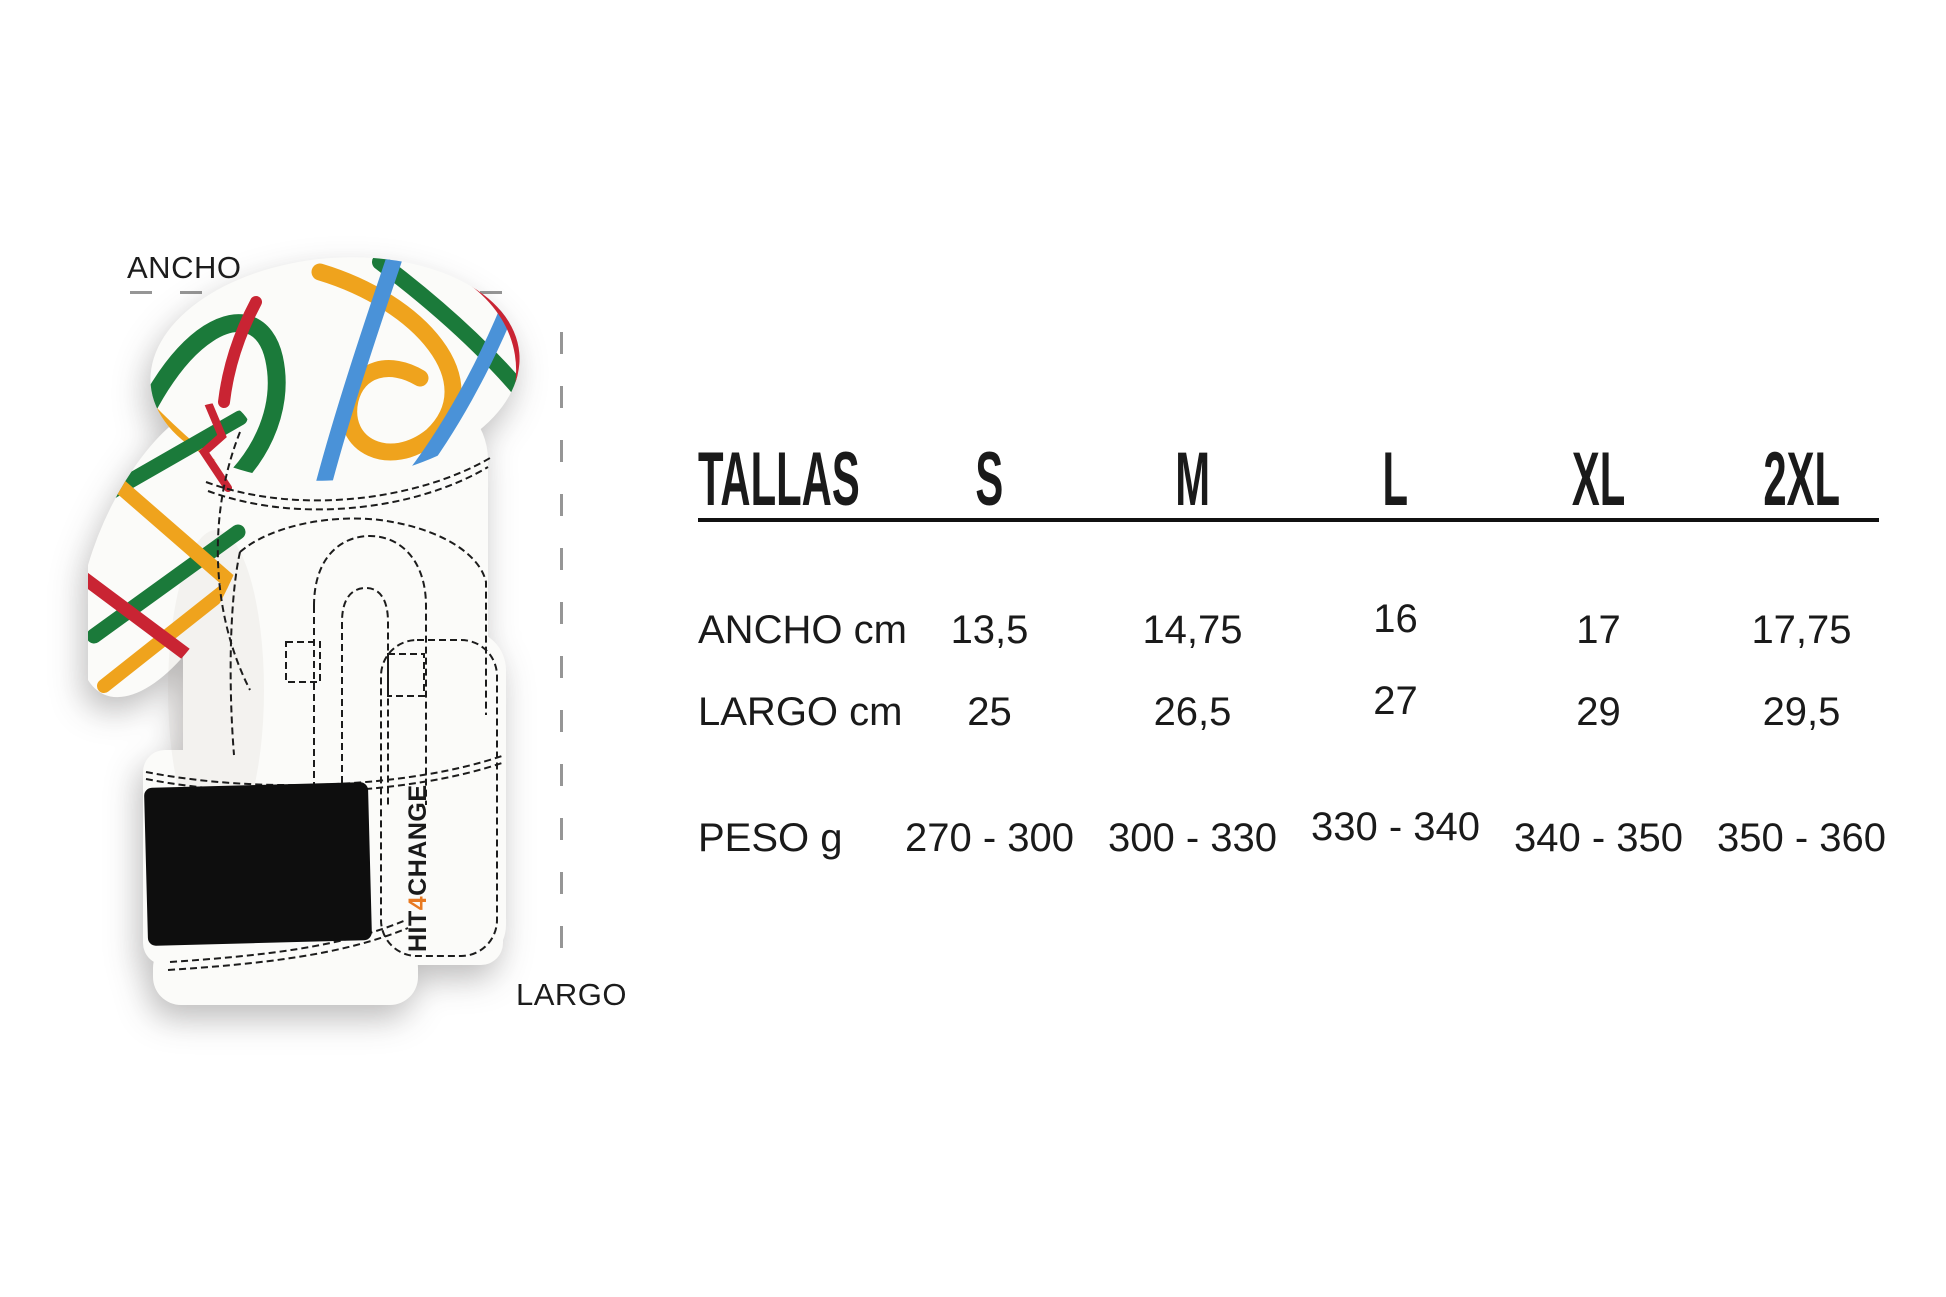  What do you see at coordinates (1598, 479) in the screenshot?
I see `size-column-xl: XL` at bounding box center [1598, 479].